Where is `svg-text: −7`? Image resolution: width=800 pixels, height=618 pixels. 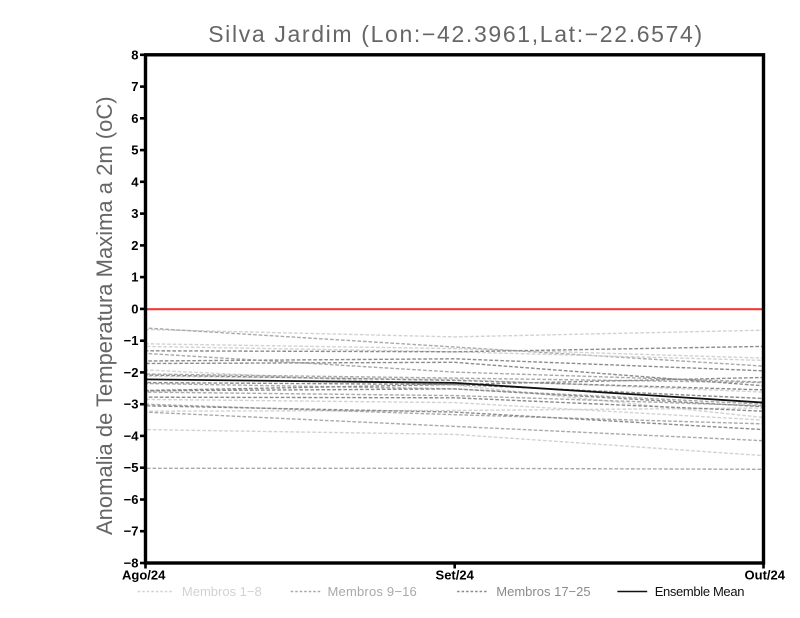 svg-text: −7 is located at coordinates (131, 531).